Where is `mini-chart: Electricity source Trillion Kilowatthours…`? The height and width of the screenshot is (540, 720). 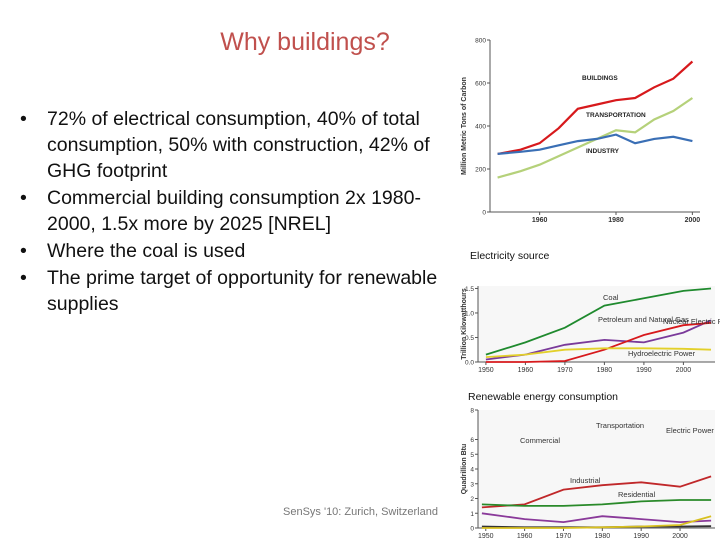 mini-chart: Electricity source Trillion Kilowatthours… is located at coordinates (590, 312).